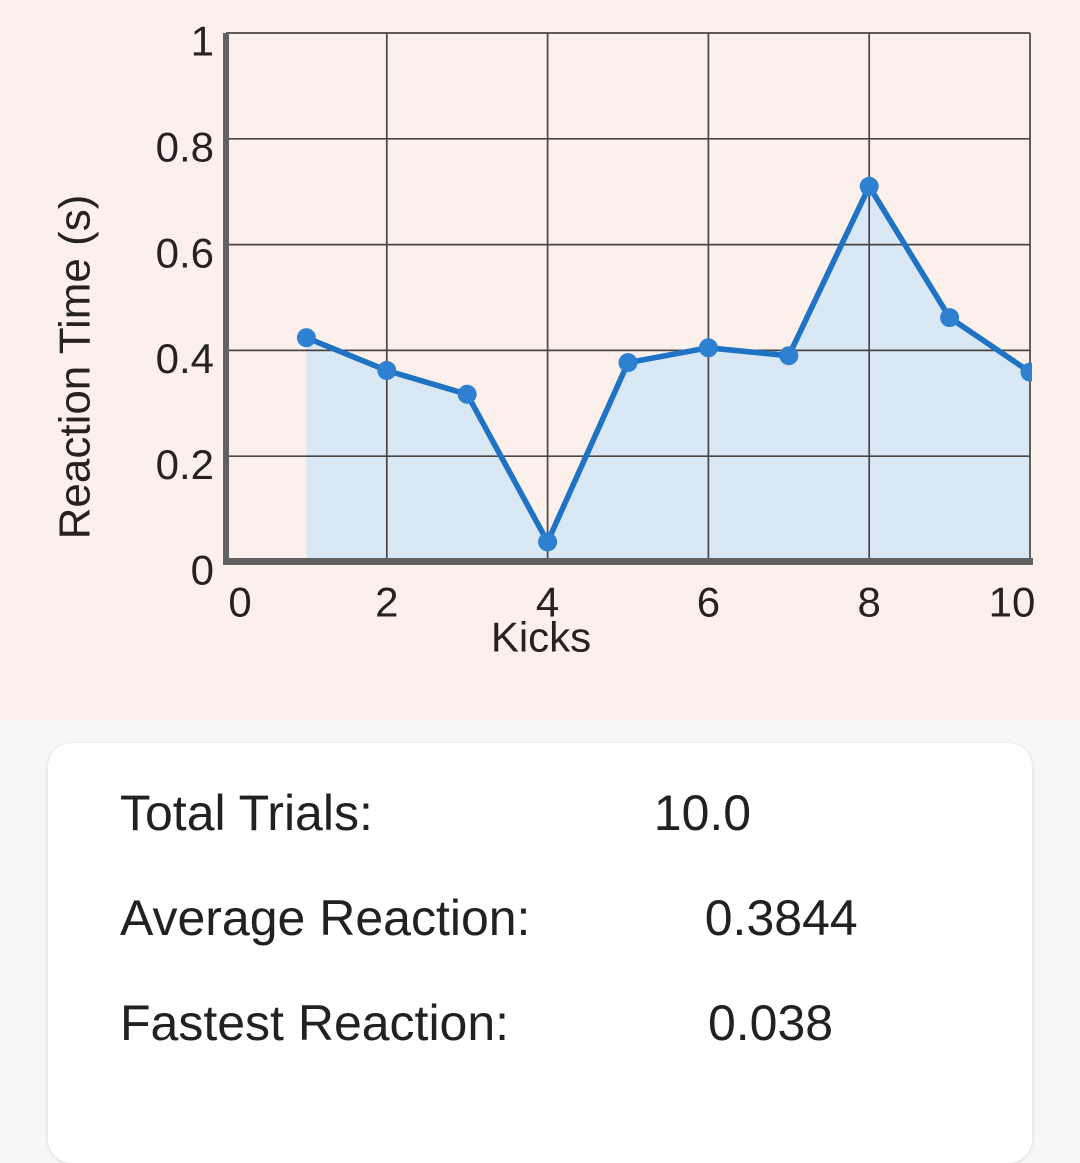 The width and height of the screenshot is (1080, 1163). I want to click on x-tick-label: 2, so click(386, 602).